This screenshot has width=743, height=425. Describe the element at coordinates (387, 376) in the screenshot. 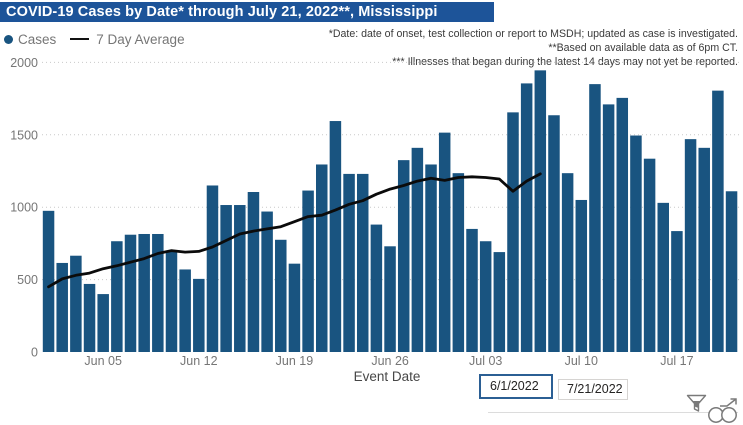

I see `x-axis-title: Event Date` at that location.